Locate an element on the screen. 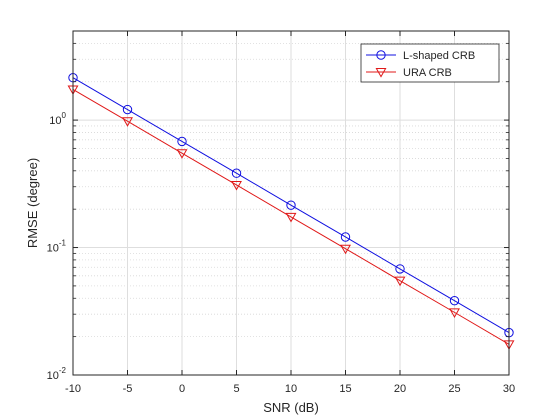 Image resolution: width=560 pixels, height=420 pixels. x-axis-label: SNR (dB) is located at coordinates (291, 407).